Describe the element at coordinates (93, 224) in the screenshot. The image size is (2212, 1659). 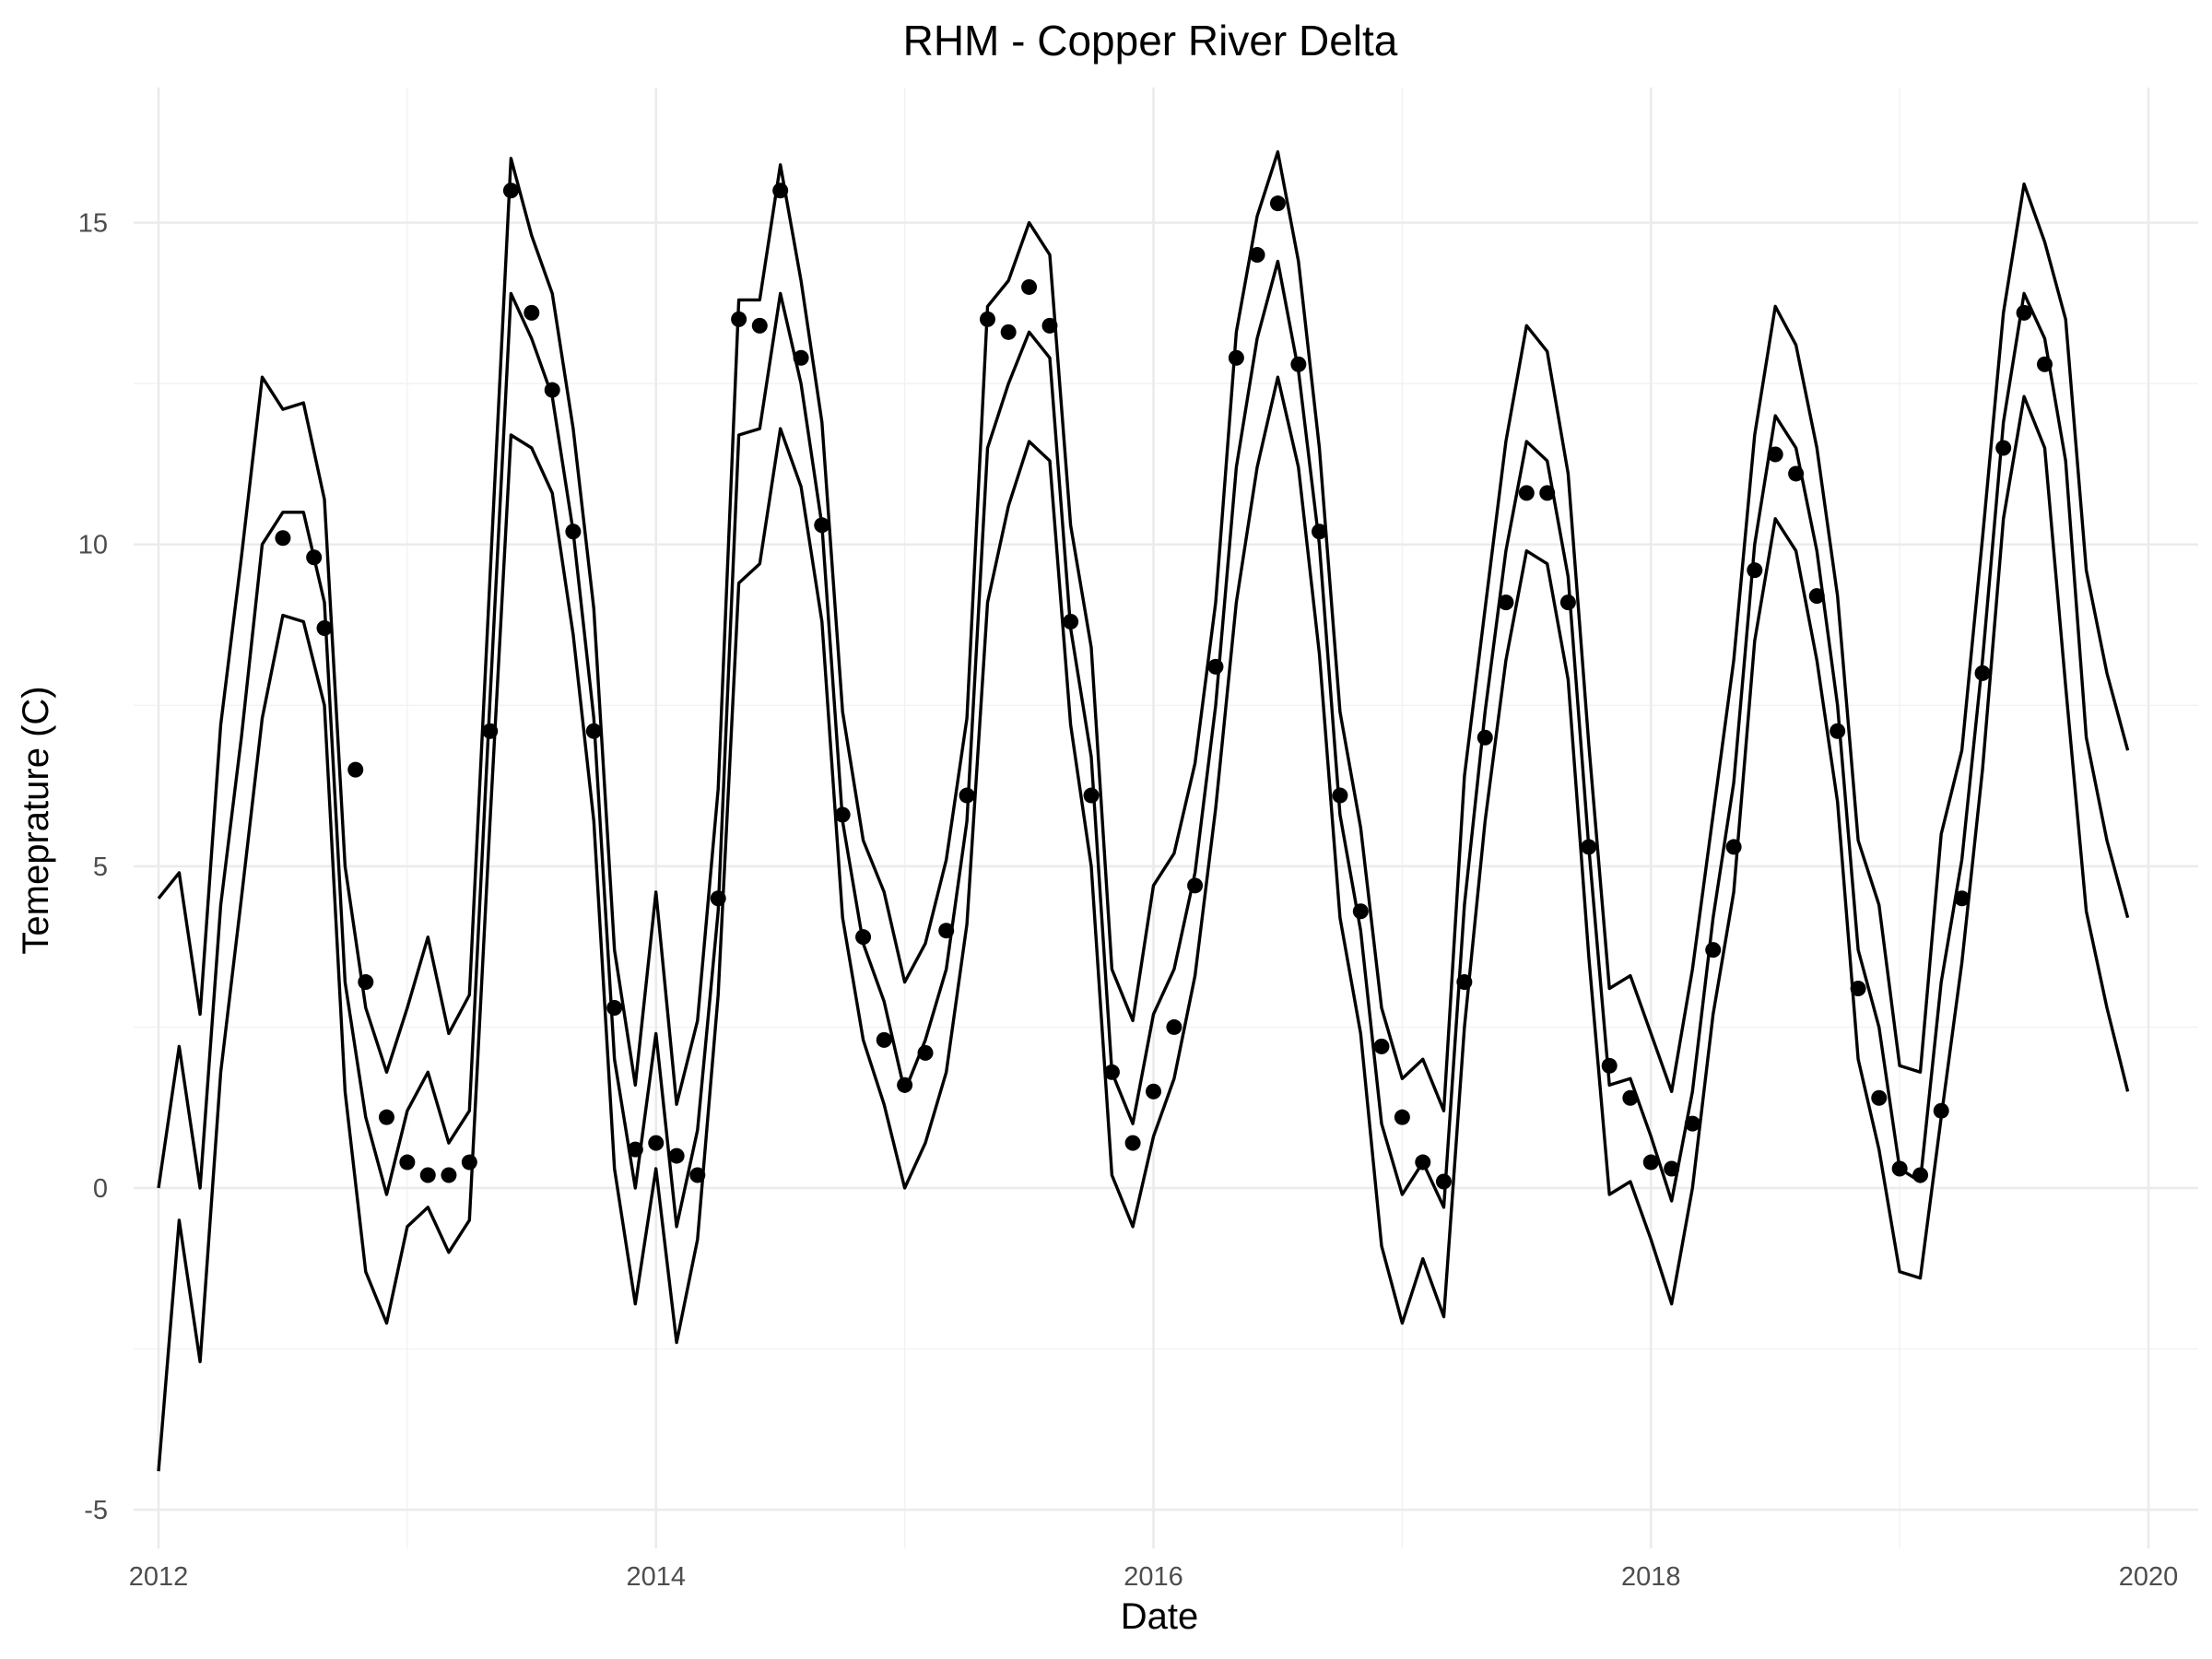
I see `y-tick-label: 15` at that location.